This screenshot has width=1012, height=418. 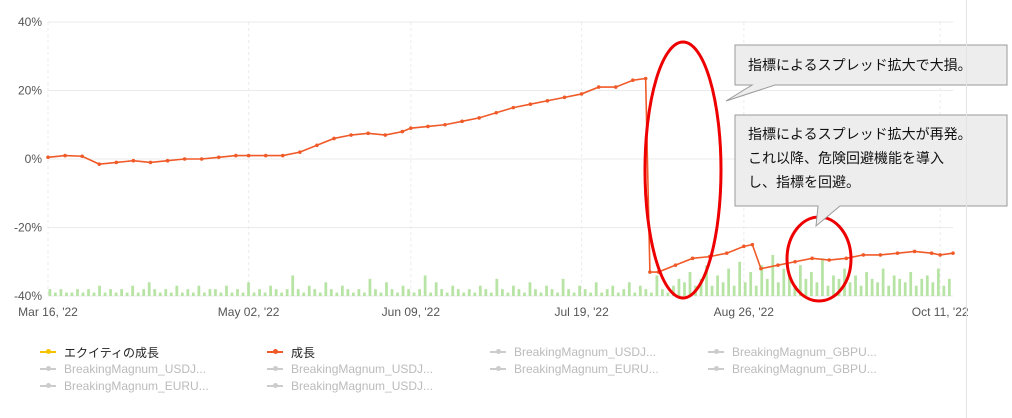 What do you see at coordinates (30, 22) in the screenshot?
I see `y-tick-label: 40%` at bounding box center [30, 22].